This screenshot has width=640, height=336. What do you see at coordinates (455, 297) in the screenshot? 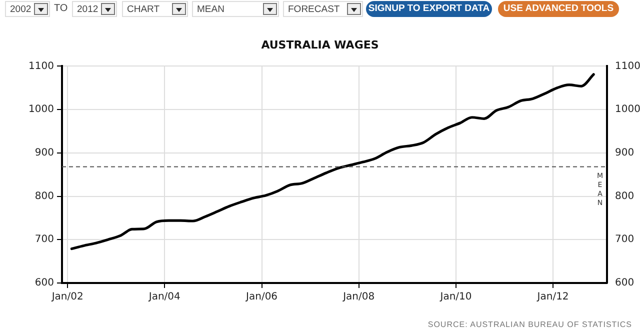
I see `x-tick-label: Jan/10` at bounding box center [455, 297].